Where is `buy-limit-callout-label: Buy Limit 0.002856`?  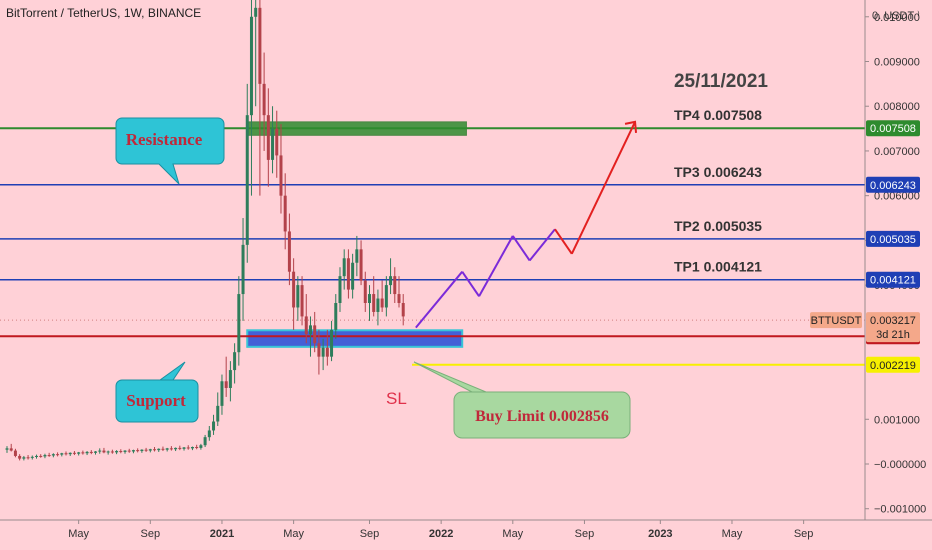
buy-limit-callout-label: Buy Limit 0.002856 is located at coordinates (542, 416).